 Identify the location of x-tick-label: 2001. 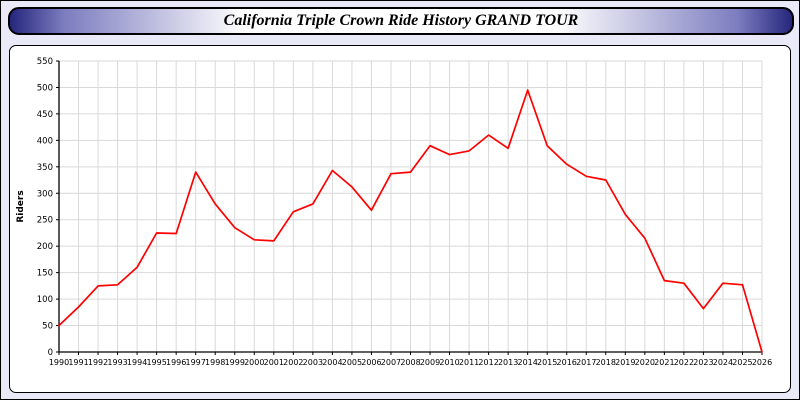
(274, 362).